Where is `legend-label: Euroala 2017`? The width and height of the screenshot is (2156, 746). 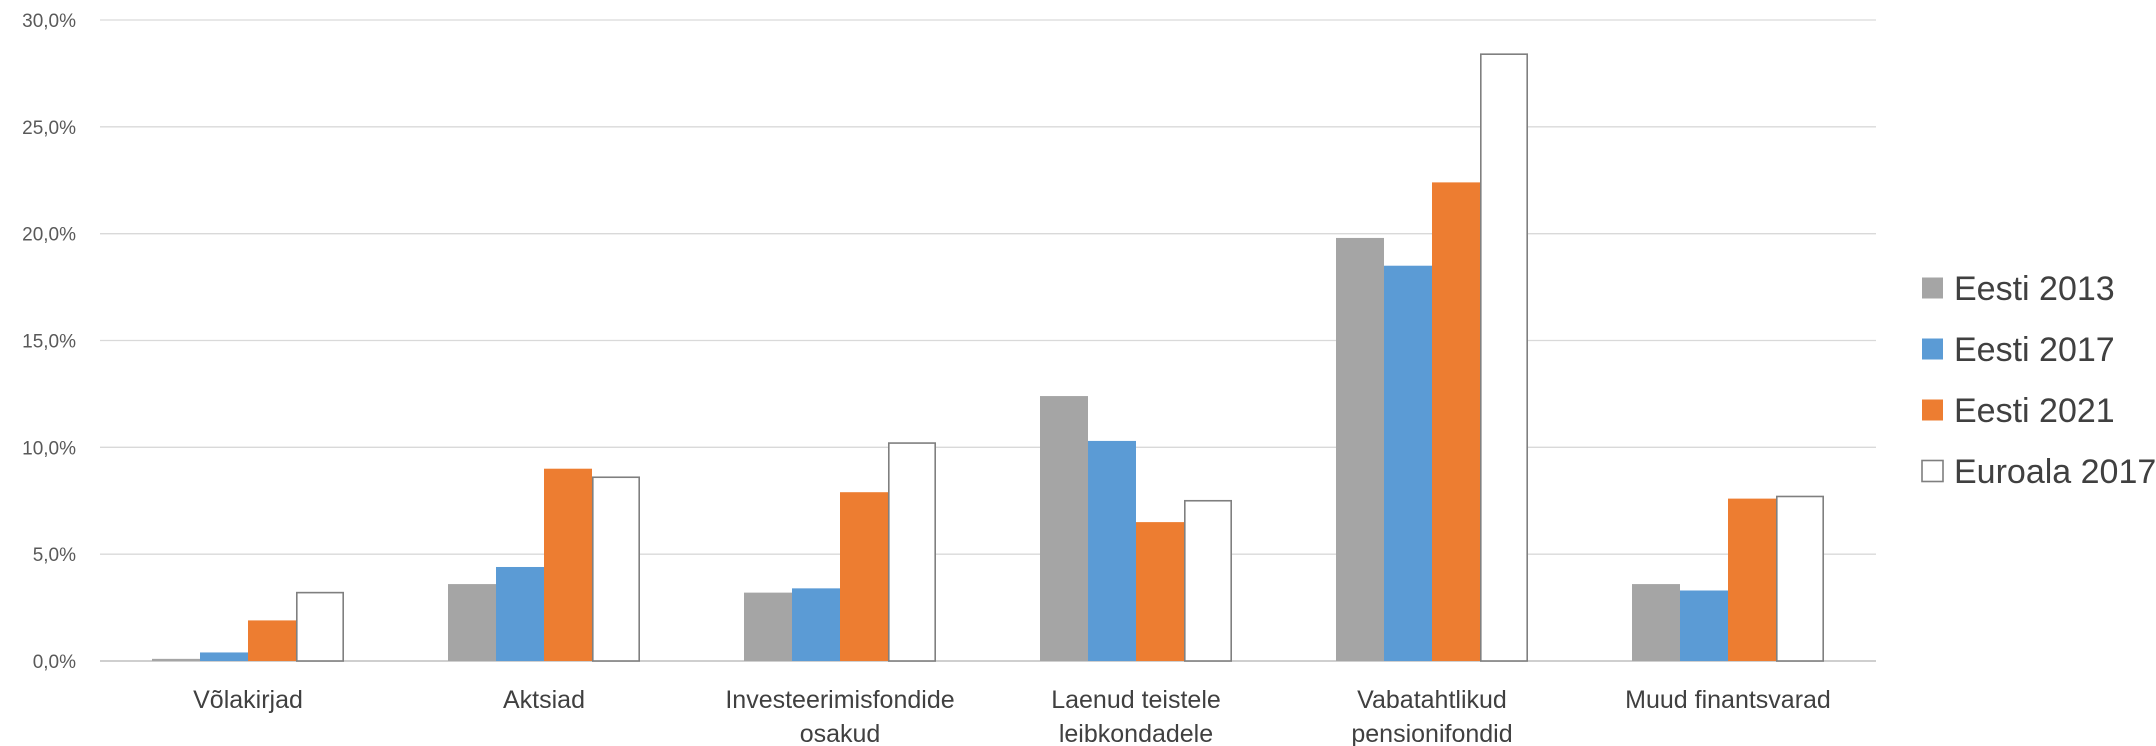
legend-label: Euroala 2017 is located at coordinates (2055, 472).